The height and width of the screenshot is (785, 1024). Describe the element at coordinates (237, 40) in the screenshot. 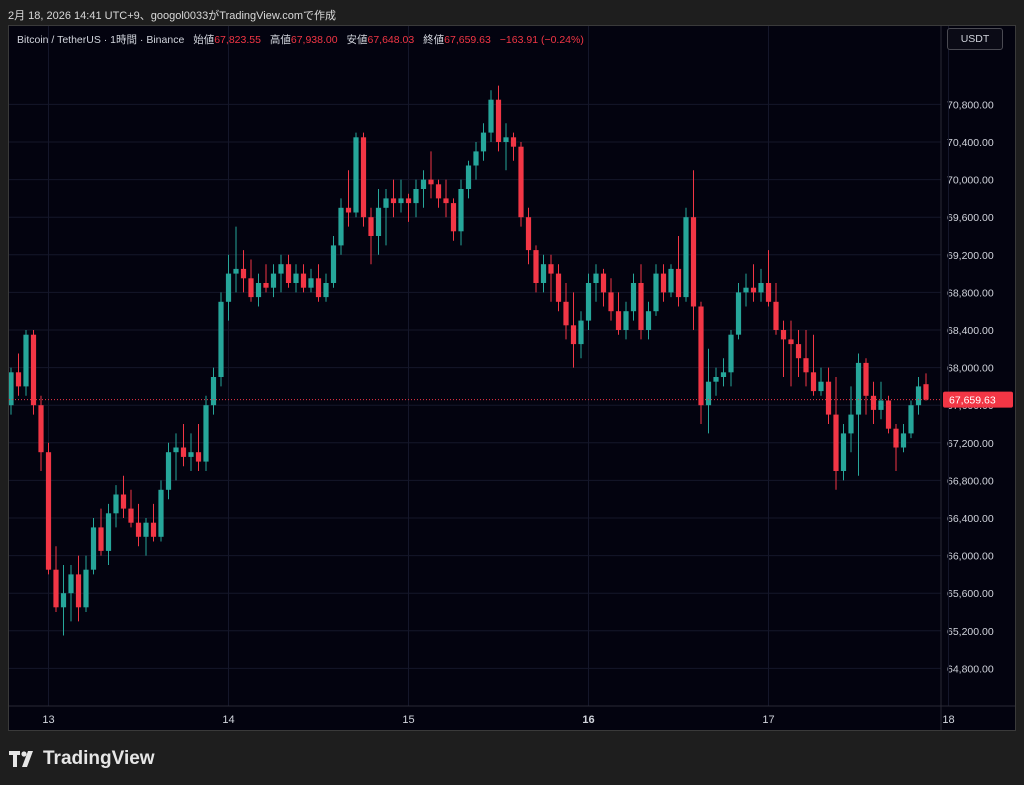

I see `legend-open-value: 67,823.55` at that location.